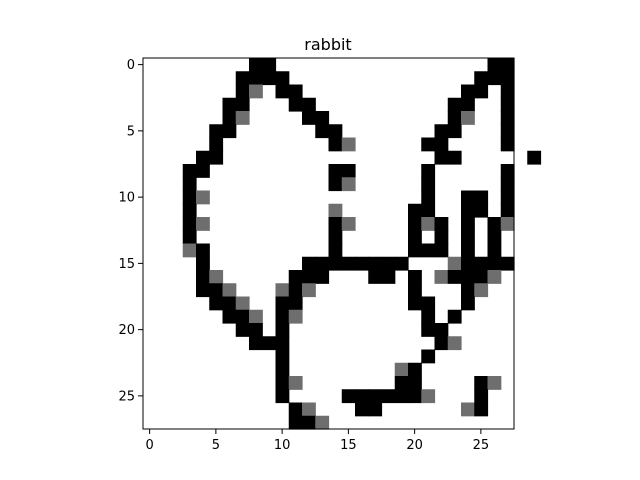  What do you see at coordinates (414, 445) in the screenshot?
I see `x-tick-label: 20` at bounding box center [414, 445].